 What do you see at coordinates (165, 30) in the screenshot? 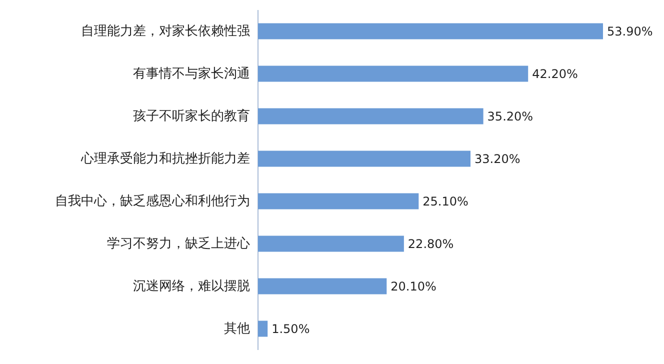
I see `y-tick-label: 自理能力差，对家长依赖性强` at bounding box center [165, 30].